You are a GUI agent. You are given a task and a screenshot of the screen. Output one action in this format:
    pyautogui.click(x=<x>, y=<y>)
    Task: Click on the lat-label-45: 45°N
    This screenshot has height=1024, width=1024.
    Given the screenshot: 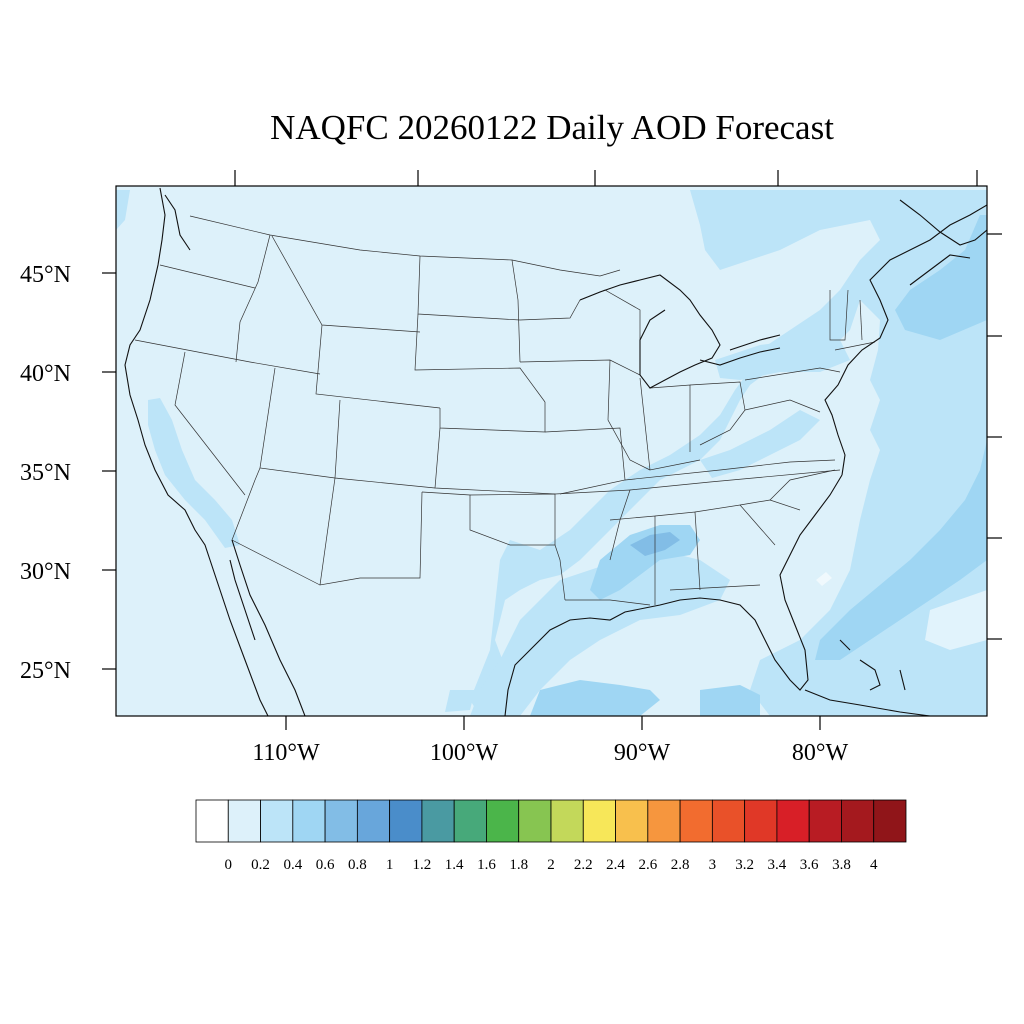 What is the action you would take?
    pyautogui.click(x=45, y=275)
    